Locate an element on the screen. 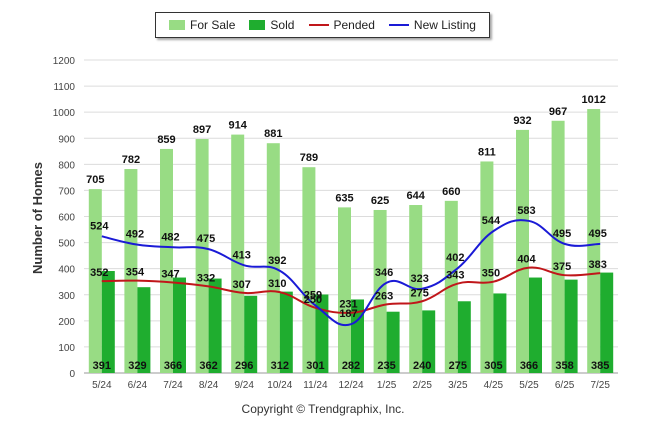 This screenshot has height=434, width=646. y-tick-label: 0 is located at coordinates (72, 374).